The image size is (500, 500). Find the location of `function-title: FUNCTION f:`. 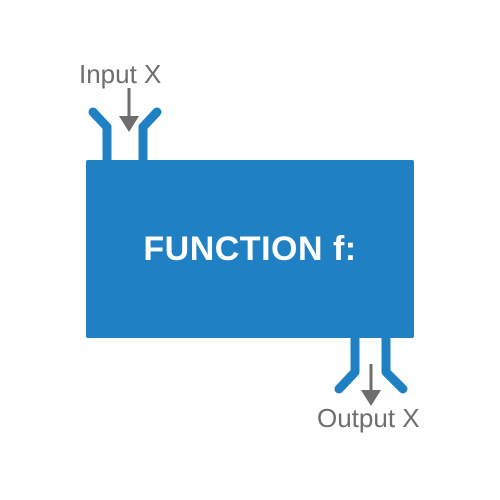

function-title: FUNCTION f: is located at coordinates (250, 248).